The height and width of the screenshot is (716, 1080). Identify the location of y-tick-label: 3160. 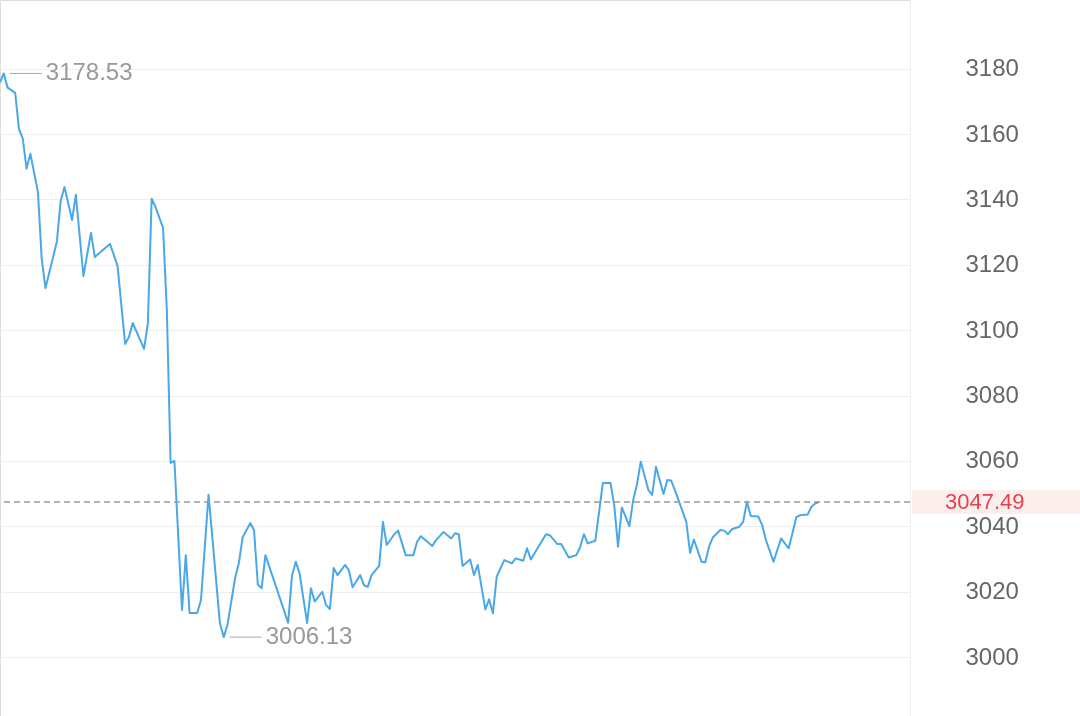
(992, 133).